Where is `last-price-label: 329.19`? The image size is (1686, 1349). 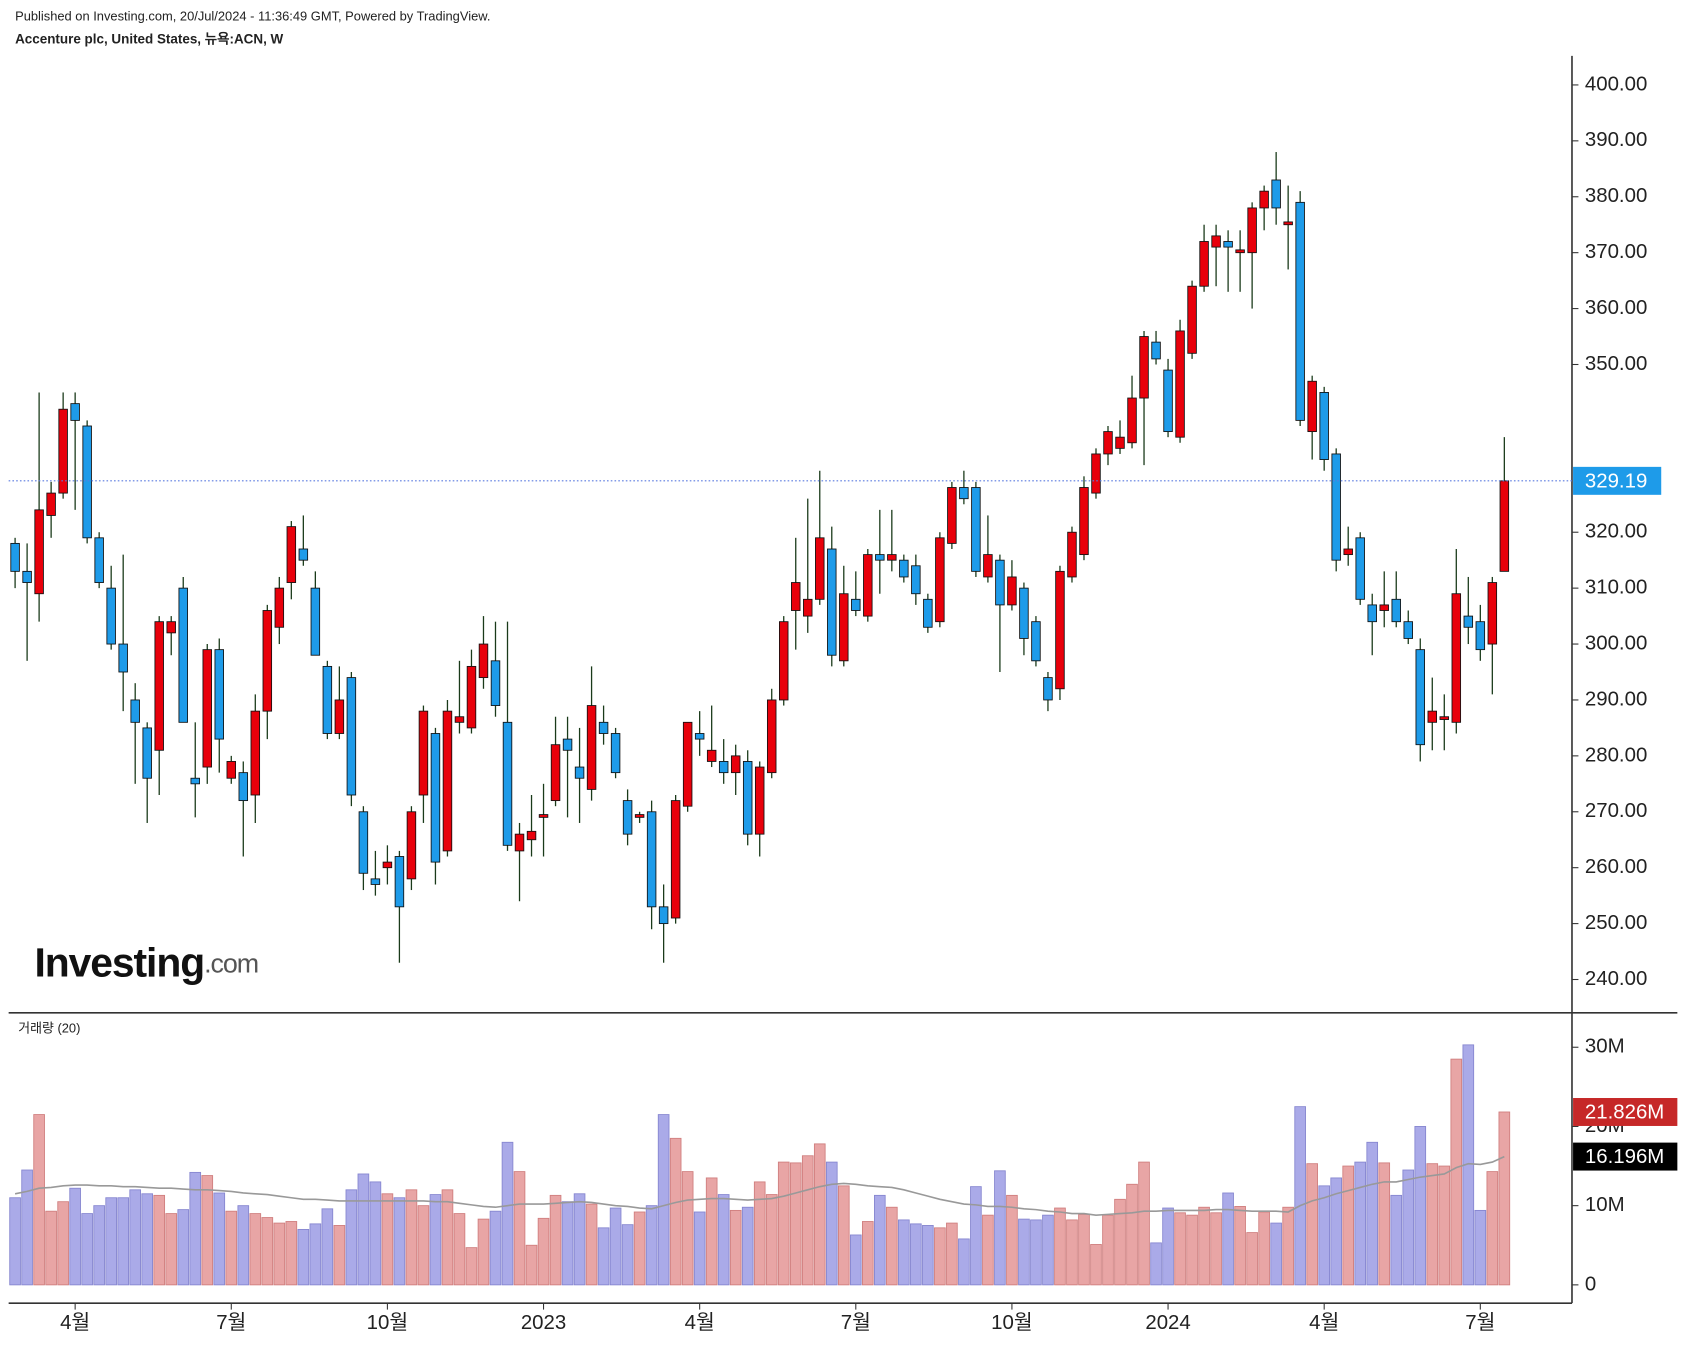 last-price-label: 329.19 is located at coordinates (1616, 481).